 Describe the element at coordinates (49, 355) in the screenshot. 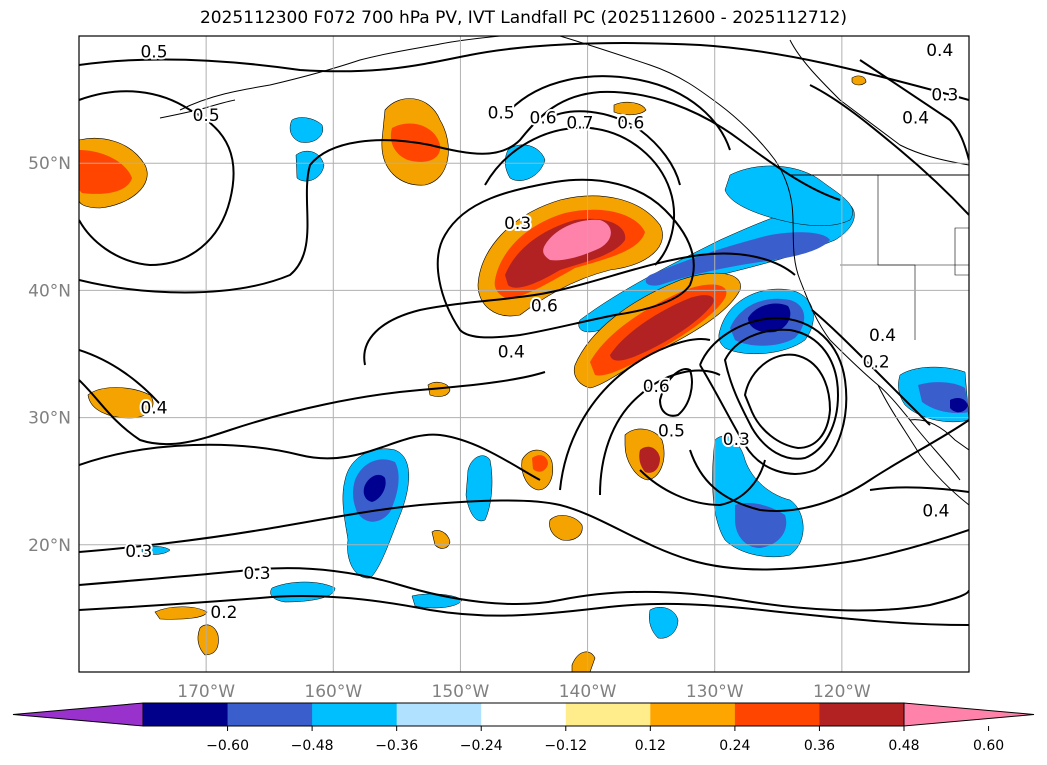

I see `latitude-labels: 50°N 40°N 30°N 20°N` at that location.